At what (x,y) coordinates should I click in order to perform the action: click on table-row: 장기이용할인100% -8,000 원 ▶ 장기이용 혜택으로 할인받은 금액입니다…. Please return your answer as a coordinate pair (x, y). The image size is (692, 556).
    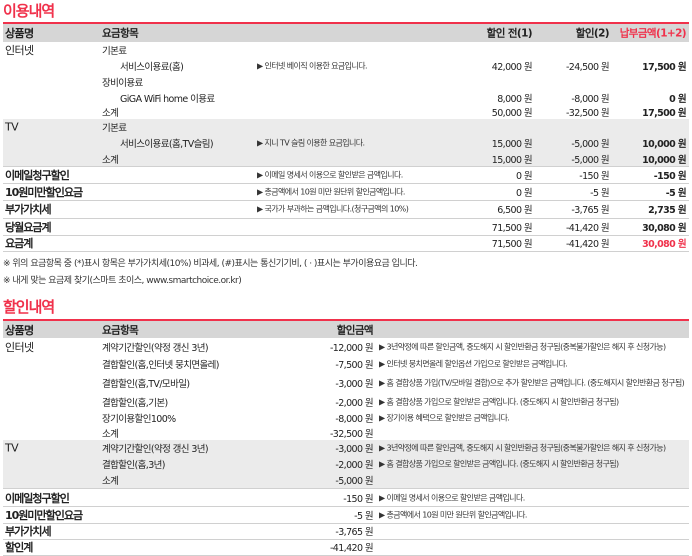
    Looking at the image, I should click on (346, 417).